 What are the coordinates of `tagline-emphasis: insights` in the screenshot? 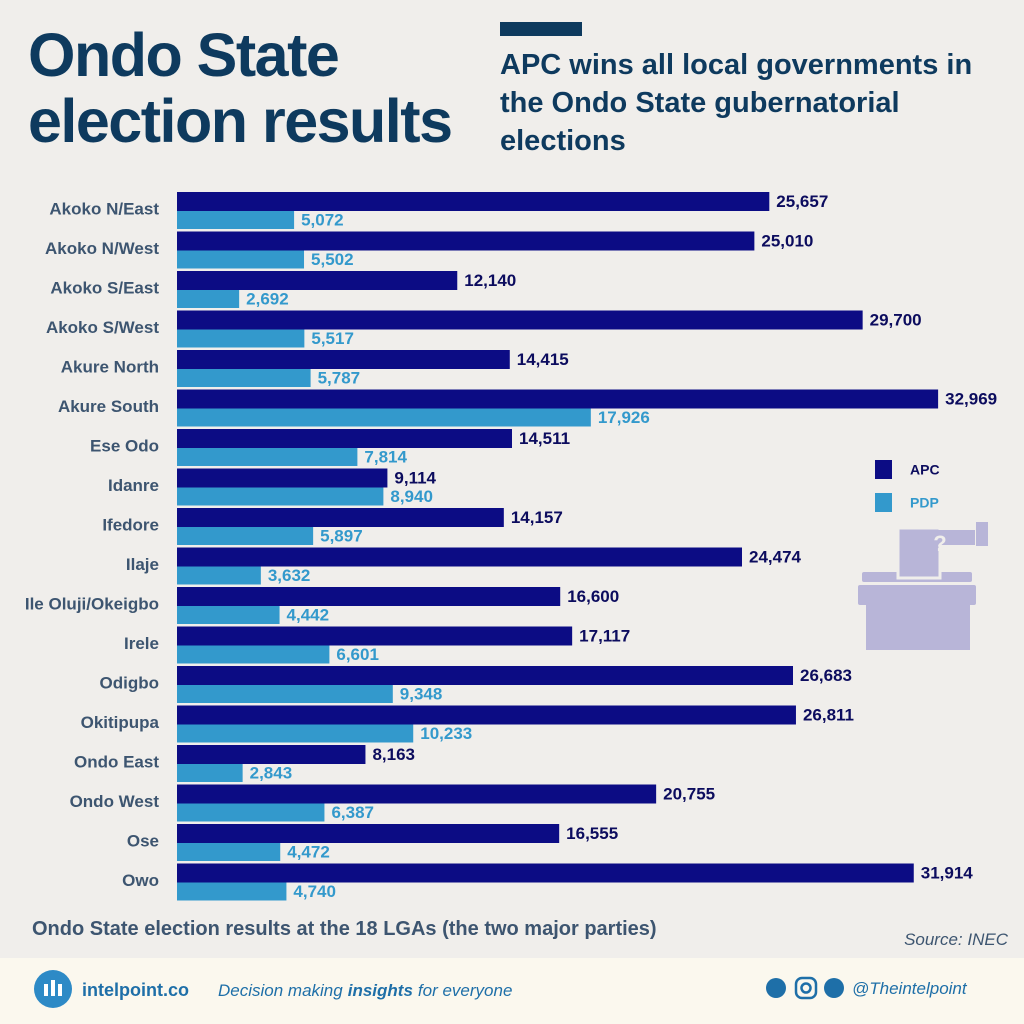 It's located at (380, 990).